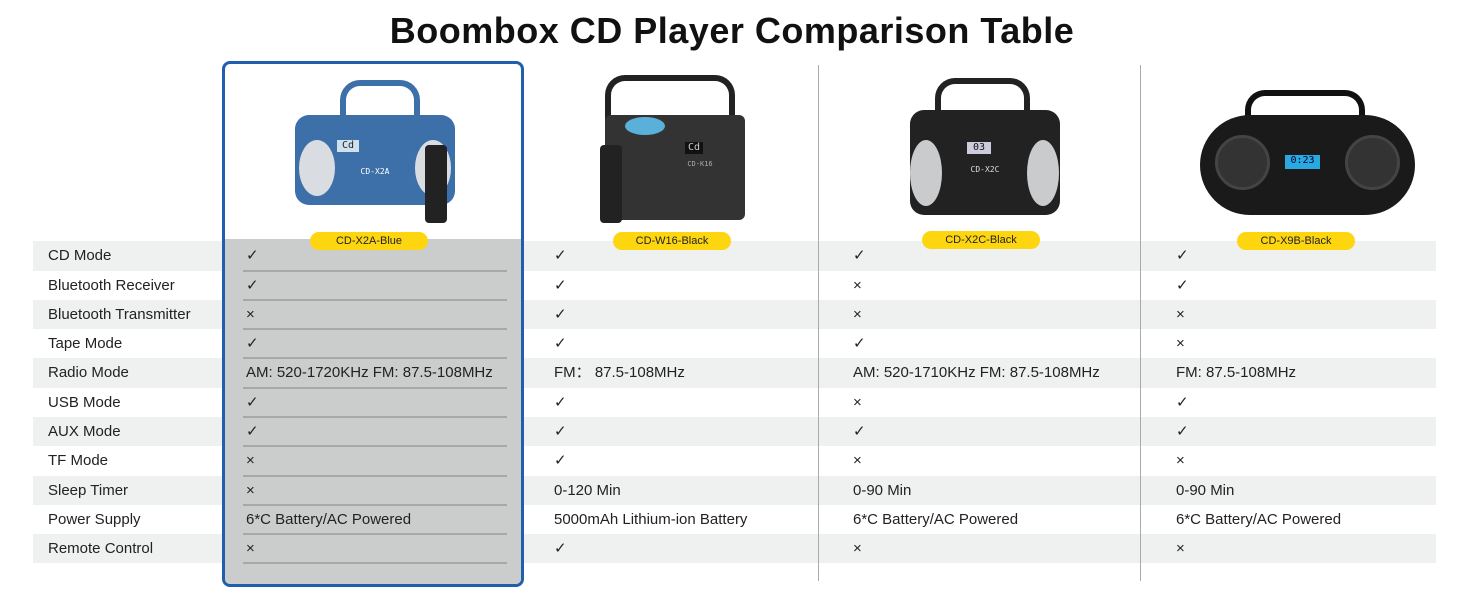  What do you see at coordinates (651, 519) in the screenshot?
I see `table-cell: 5000mAh Lithium-ion Battery` at bounding box center [651, 519].